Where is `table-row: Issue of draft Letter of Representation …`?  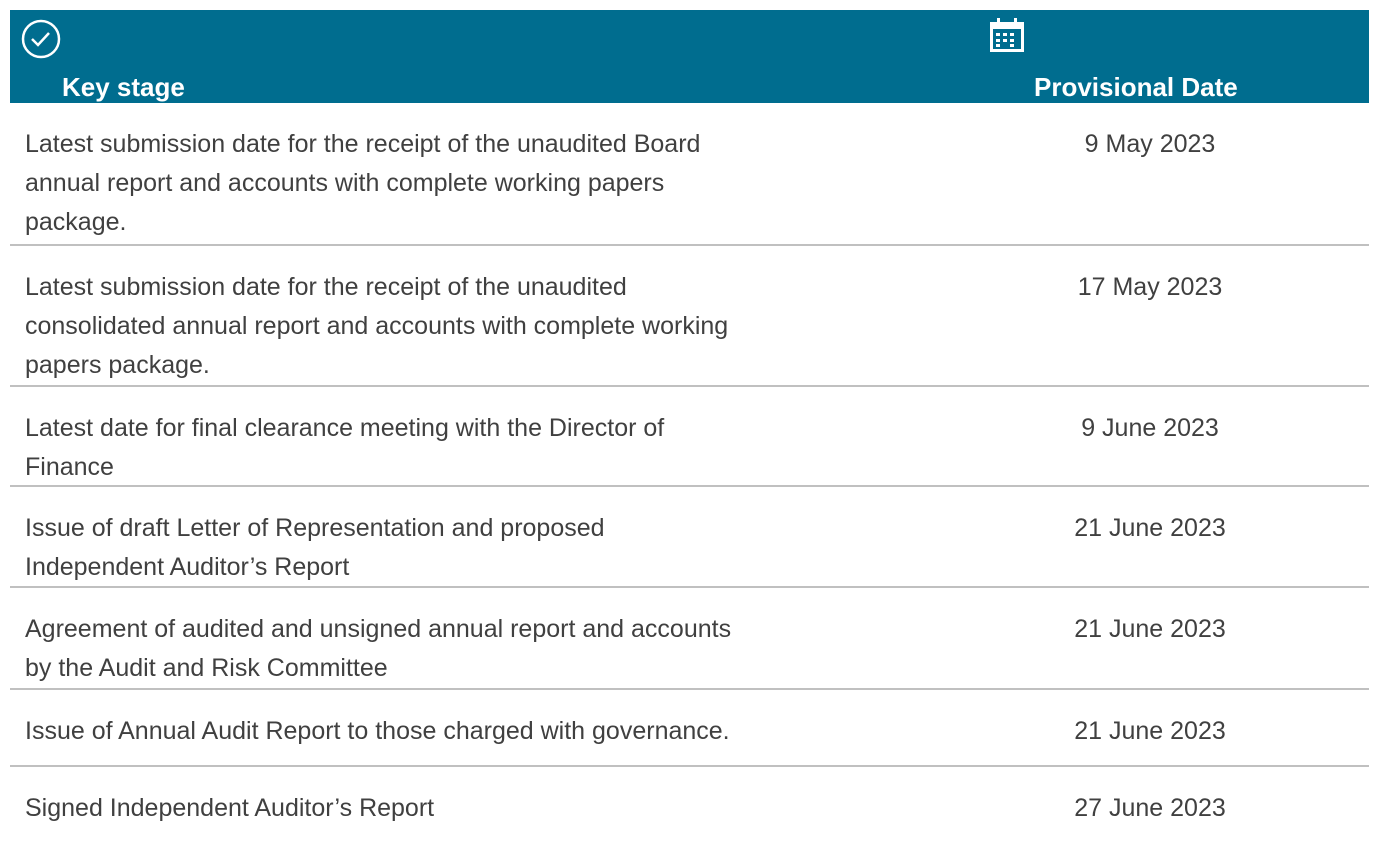 table-row: Issue of draft Letter of Representation … is located at coordinates (689, 537).